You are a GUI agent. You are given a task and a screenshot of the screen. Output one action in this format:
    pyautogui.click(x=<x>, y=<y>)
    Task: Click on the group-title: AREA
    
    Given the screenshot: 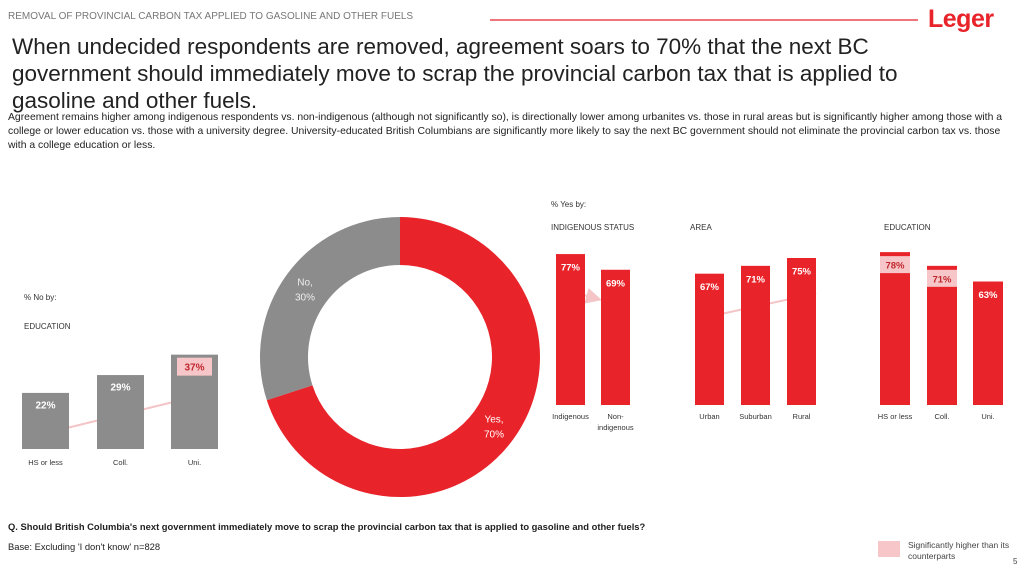 What is the action you would take?
    pyautogui.click(x=701, y=227)
    